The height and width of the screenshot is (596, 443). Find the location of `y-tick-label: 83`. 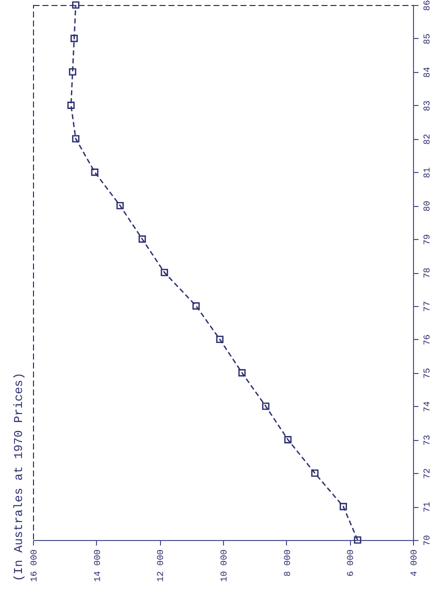

y-tick-label: 83 is located at coordinates (427, 106).